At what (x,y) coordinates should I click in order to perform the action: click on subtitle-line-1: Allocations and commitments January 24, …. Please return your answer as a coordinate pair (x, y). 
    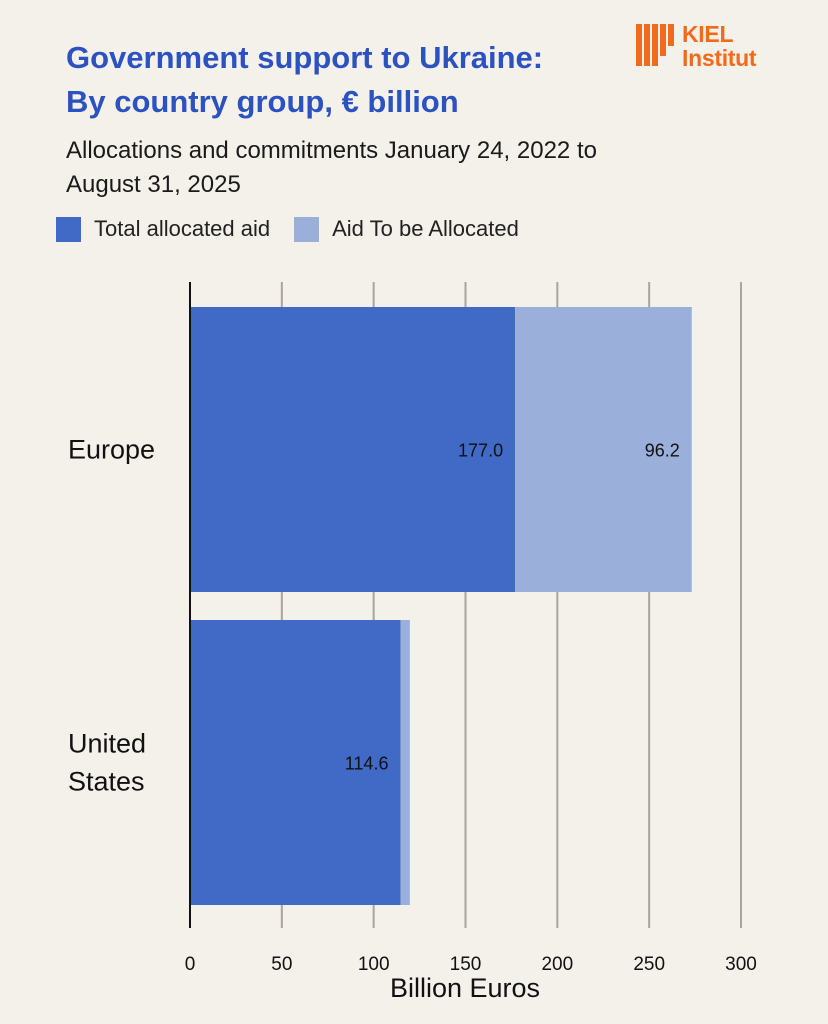
    Looking at the image, I should click on (331, 150).